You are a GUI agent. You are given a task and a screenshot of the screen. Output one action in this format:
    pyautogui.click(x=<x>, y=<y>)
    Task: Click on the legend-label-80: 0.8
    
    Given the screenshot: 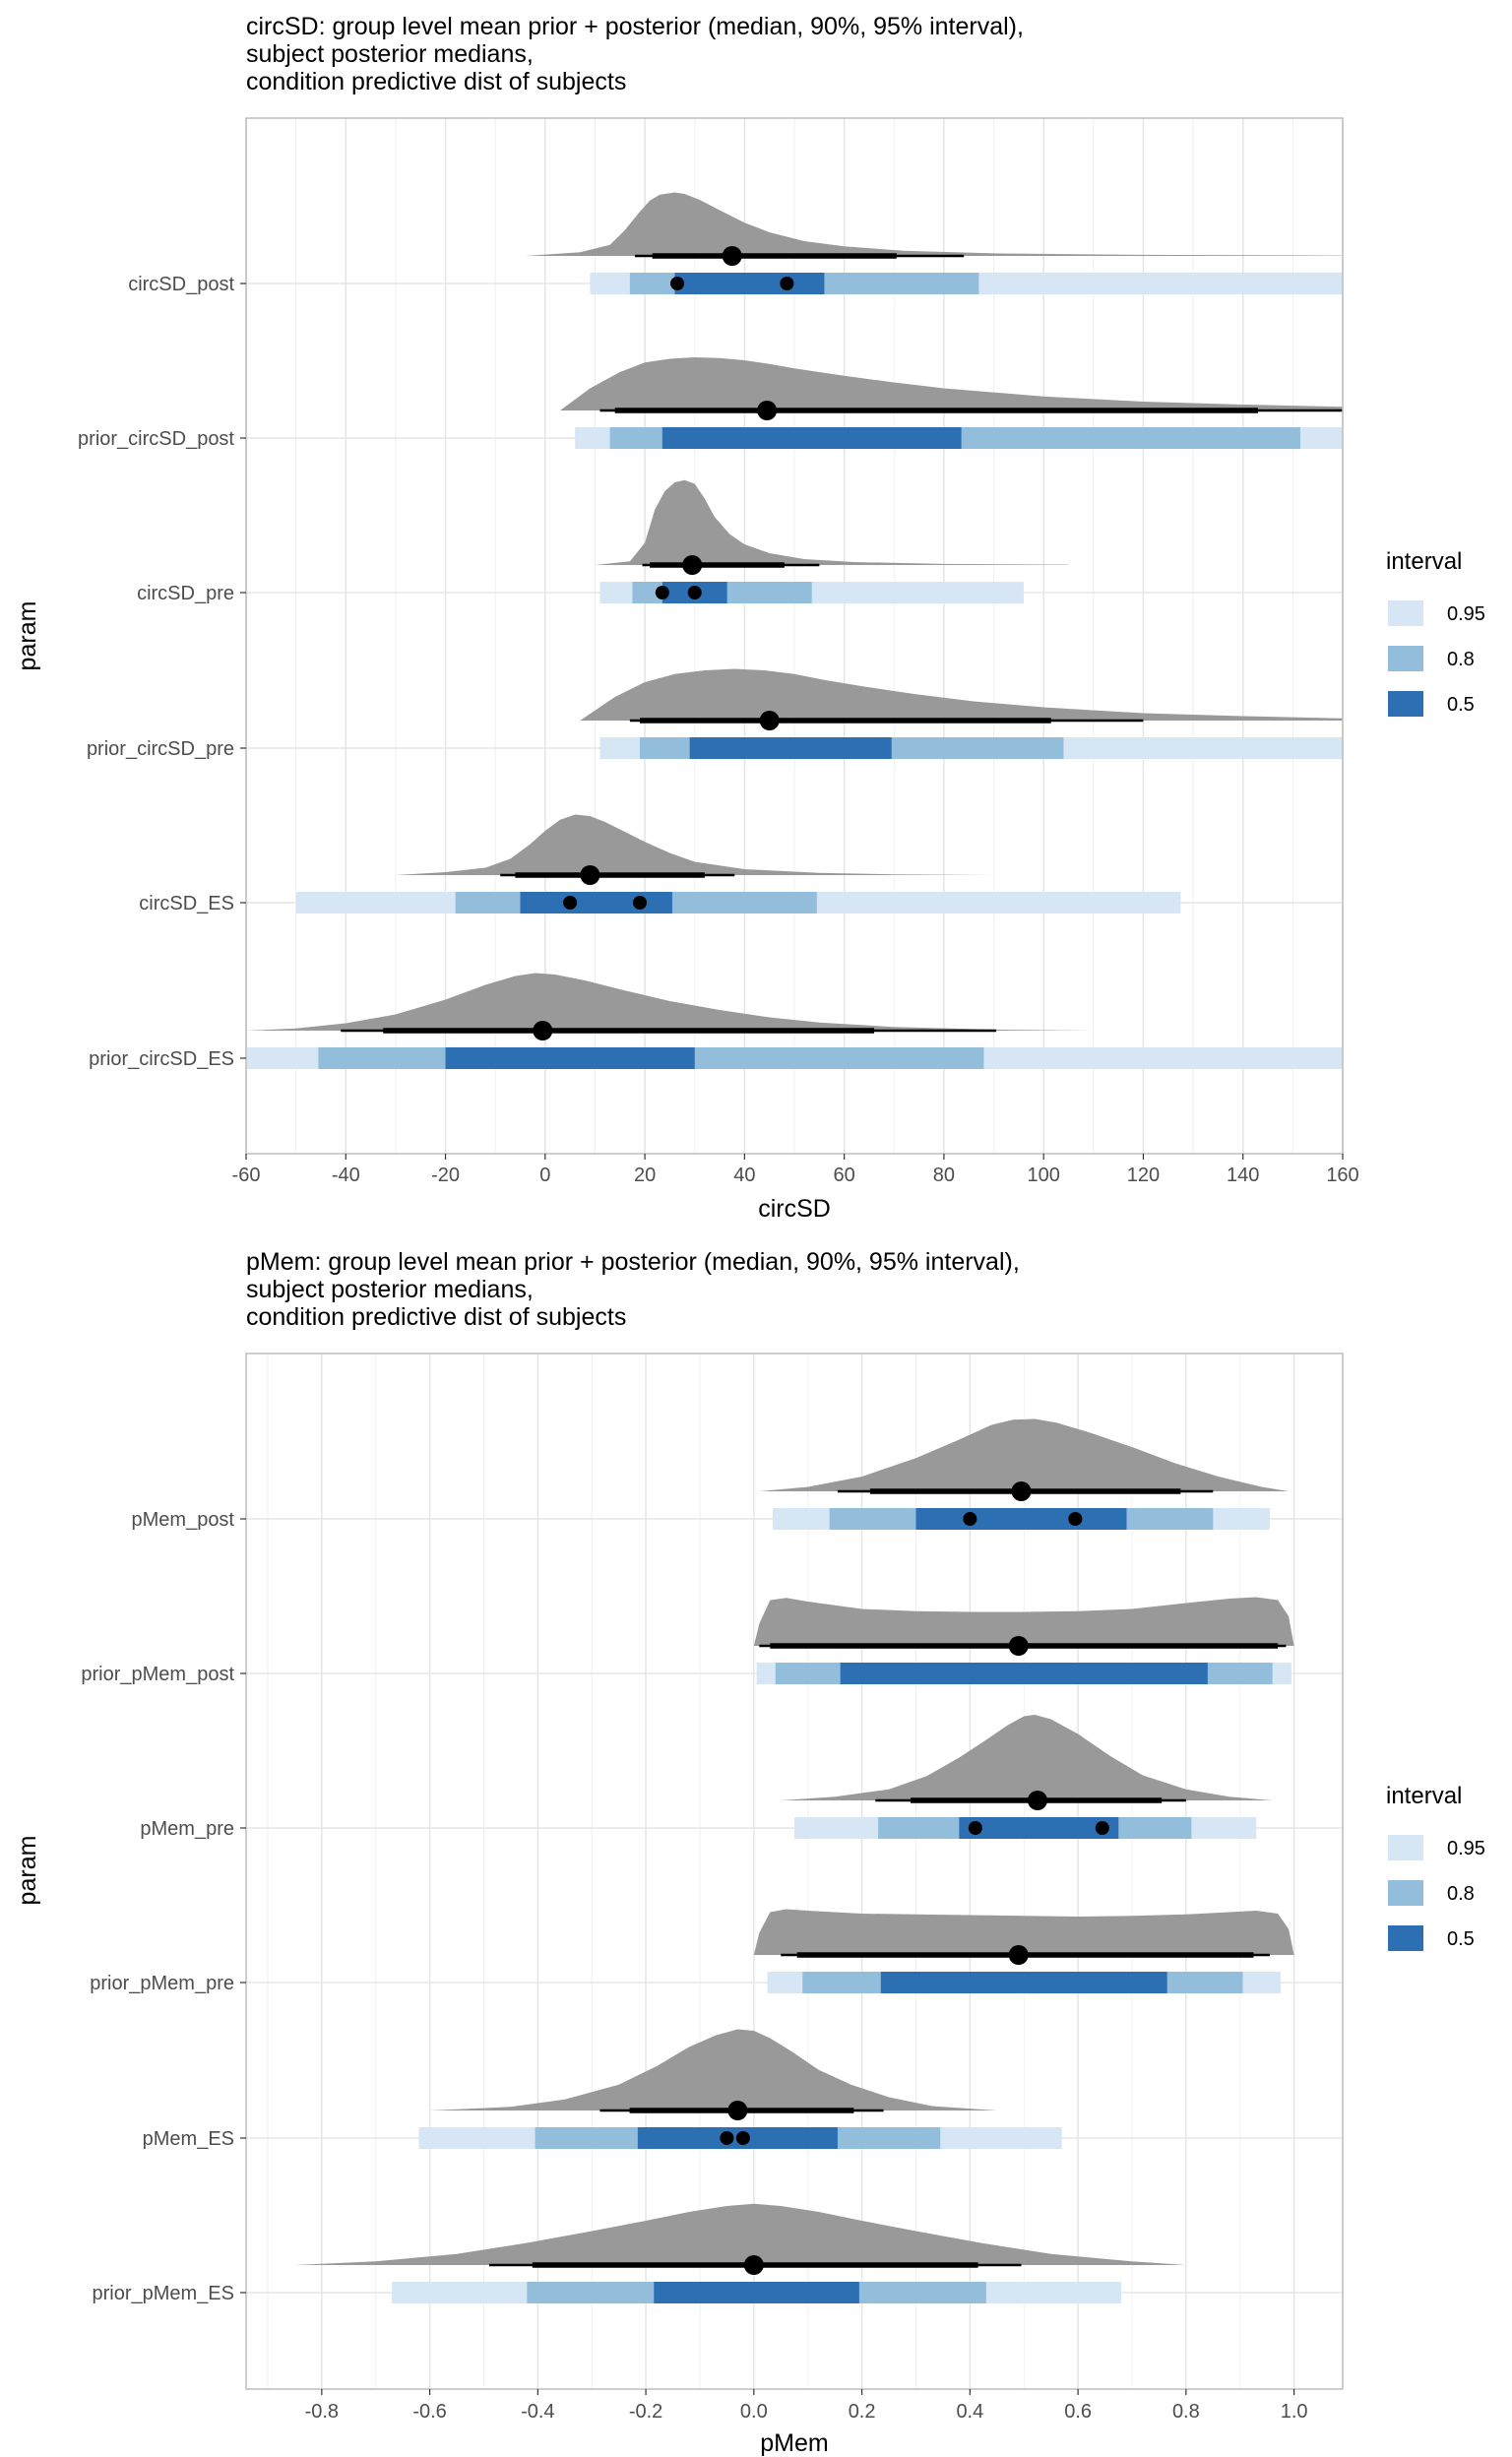 What is the action you would take?
    pyautogui.click(x=1461, y=1894)
    